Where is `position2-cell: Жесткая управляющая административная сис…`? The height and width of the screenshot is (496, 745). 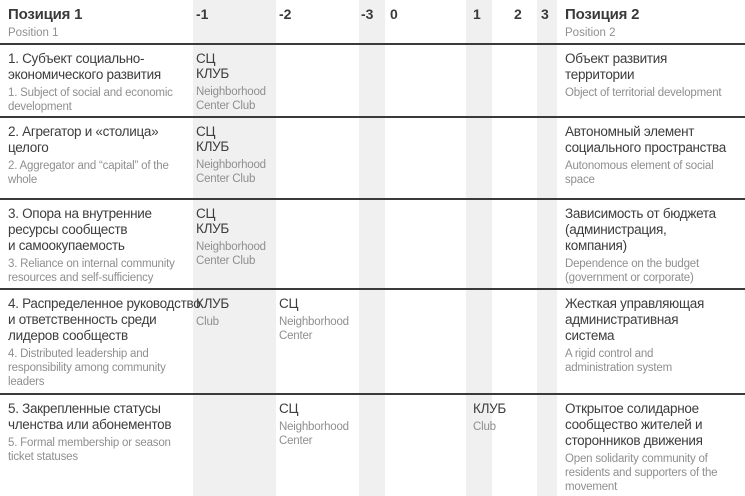 position2-cell: Жесткая управляющая административная сис… is located at coordinates (654, 335).